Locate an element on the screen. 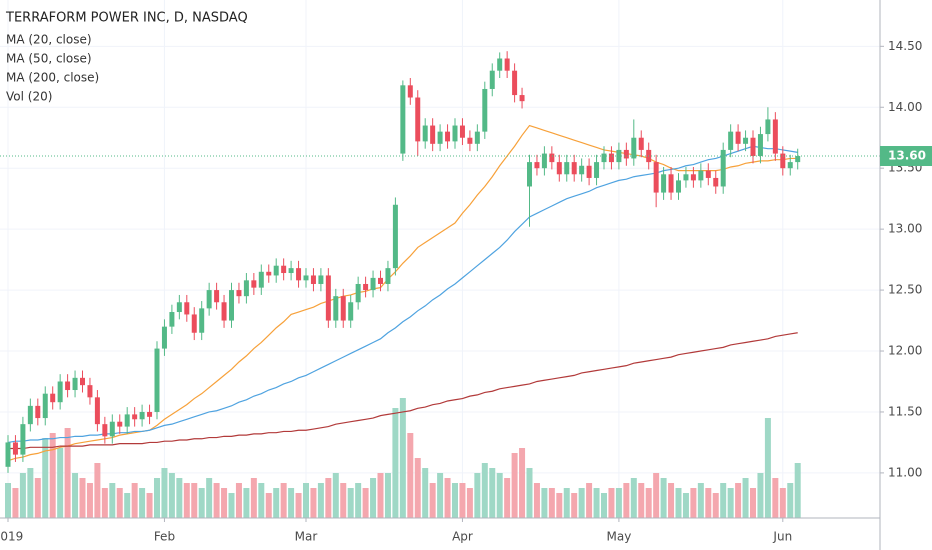 The width and height of the screenshot is (932, 550). x-tick-label: Mar is located at coordinates (306, 537).